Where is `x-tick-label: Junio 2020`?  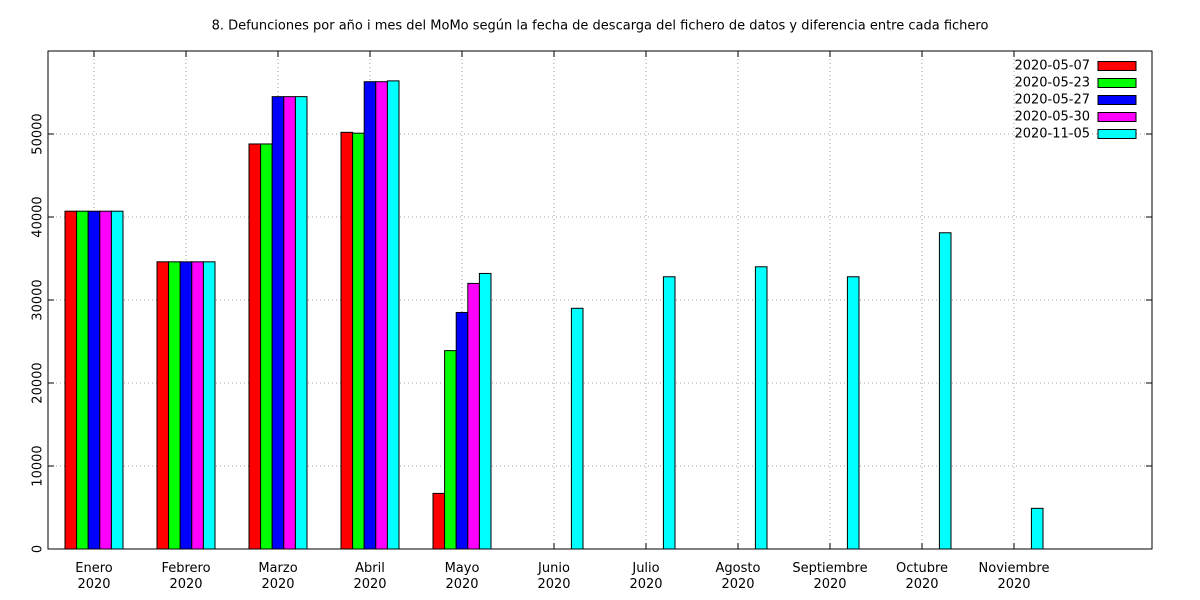 x-tick-label: Junio 2020 is located at coordinates (553, 576).